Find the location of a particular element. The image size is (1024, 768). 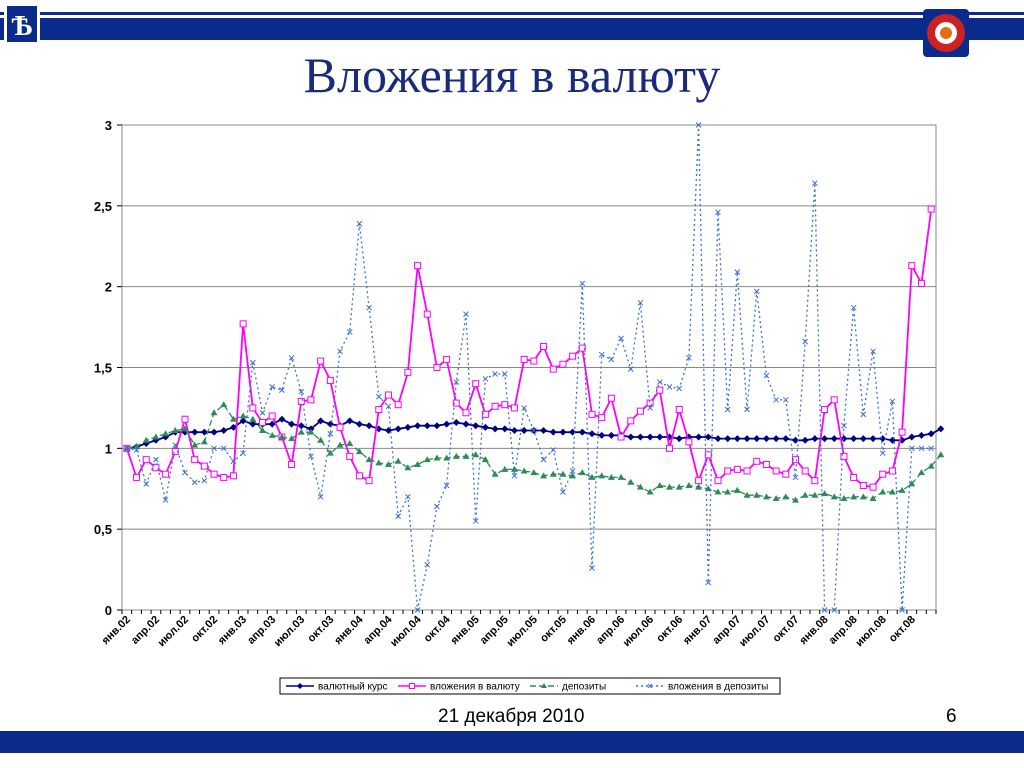

y-tick-label: 0 is located at coordinates (108, 610).